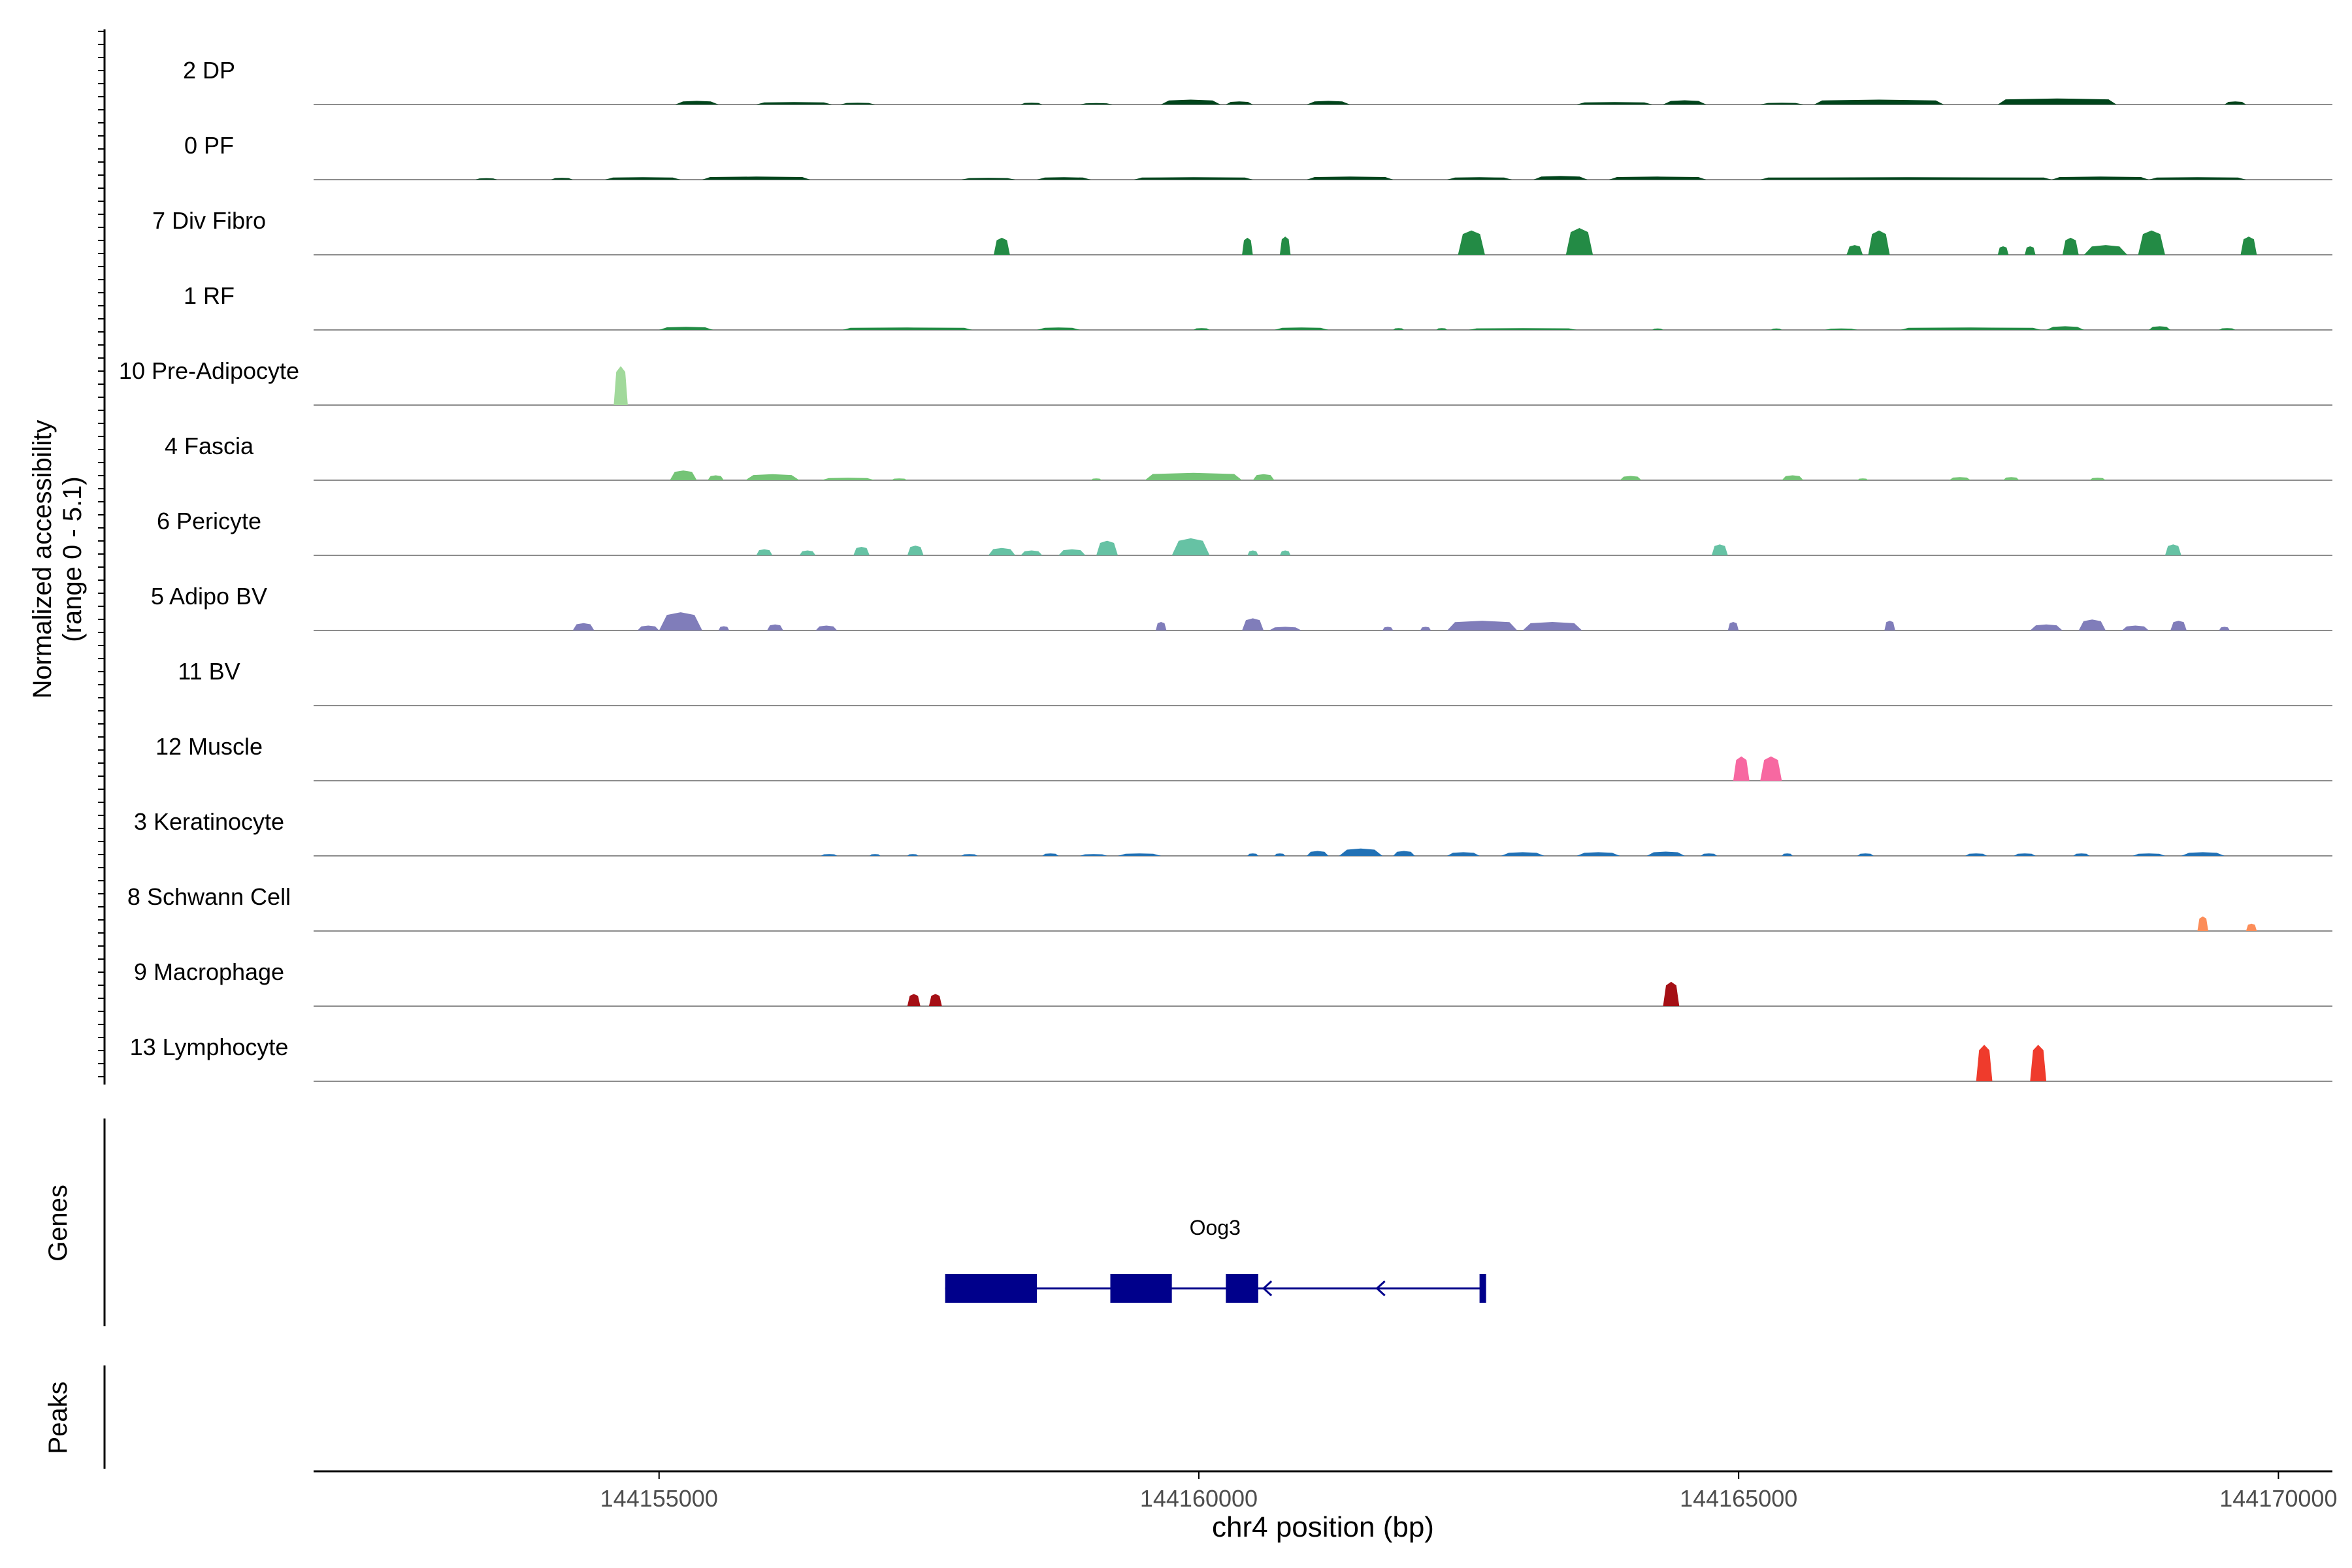 The image size is (2352, 1568). Describe the element at coordinates (209, 295) in the screenshot. I see `track-label: 1 RF` at that location.